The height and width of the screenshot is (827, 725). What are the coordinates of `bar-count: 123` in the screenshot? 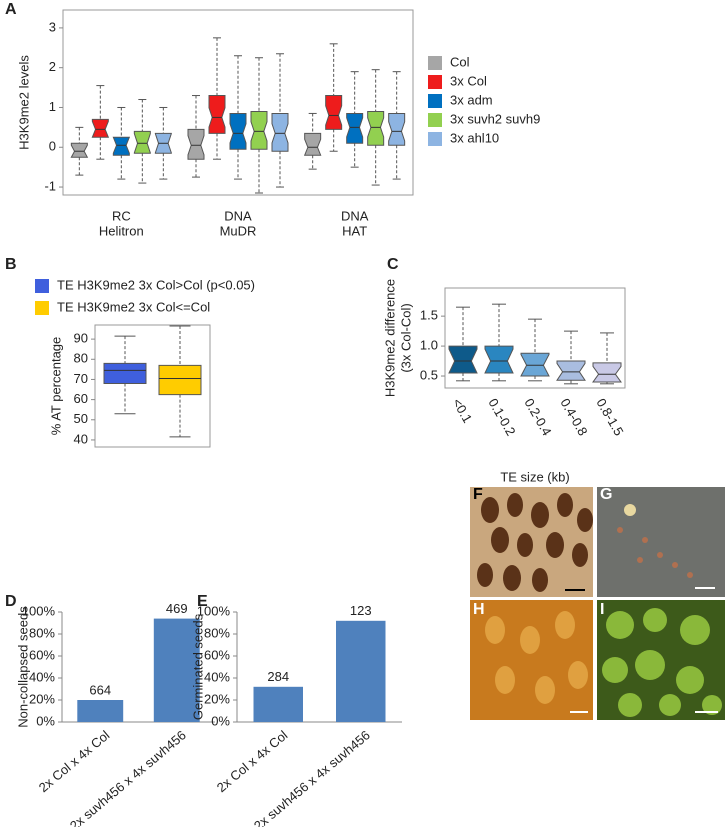 It's located at (361, 610).